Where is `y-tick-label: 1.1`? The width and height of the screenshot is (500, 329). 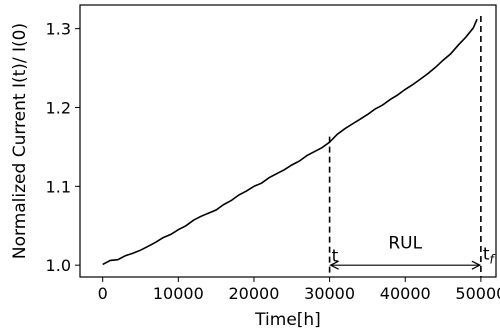 y-tick-label: 1.1 is located at coordinates (58, 186).